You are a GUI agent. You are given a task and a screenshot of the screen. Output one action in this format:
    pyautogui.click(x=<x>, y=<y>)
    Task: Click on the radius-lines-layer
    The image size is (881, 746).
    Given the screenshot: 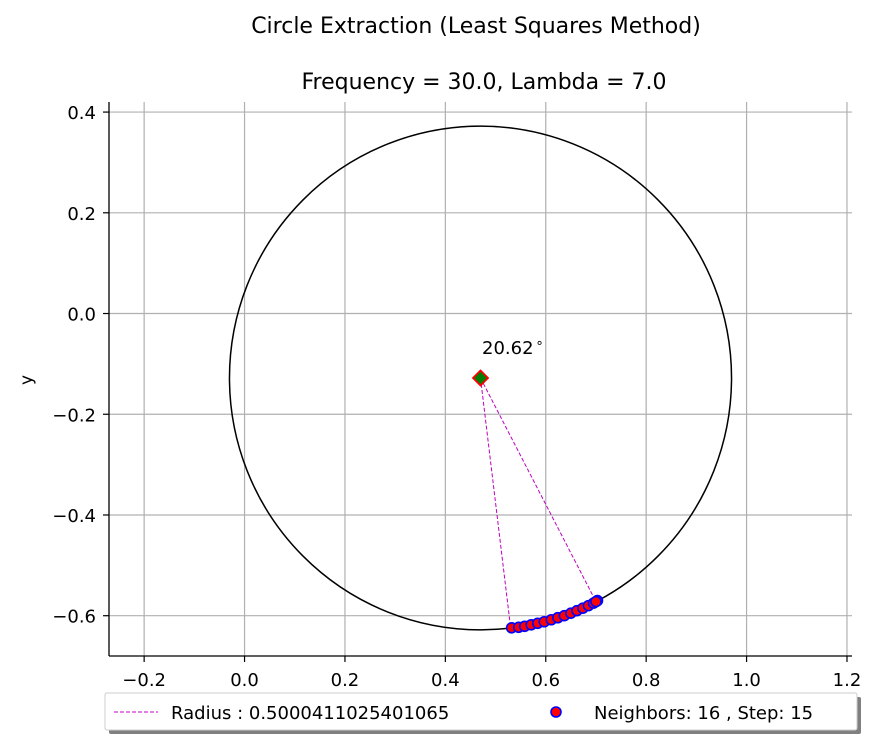 What is the action you would take?
    pyautogui.click(x=538, y=502)
    